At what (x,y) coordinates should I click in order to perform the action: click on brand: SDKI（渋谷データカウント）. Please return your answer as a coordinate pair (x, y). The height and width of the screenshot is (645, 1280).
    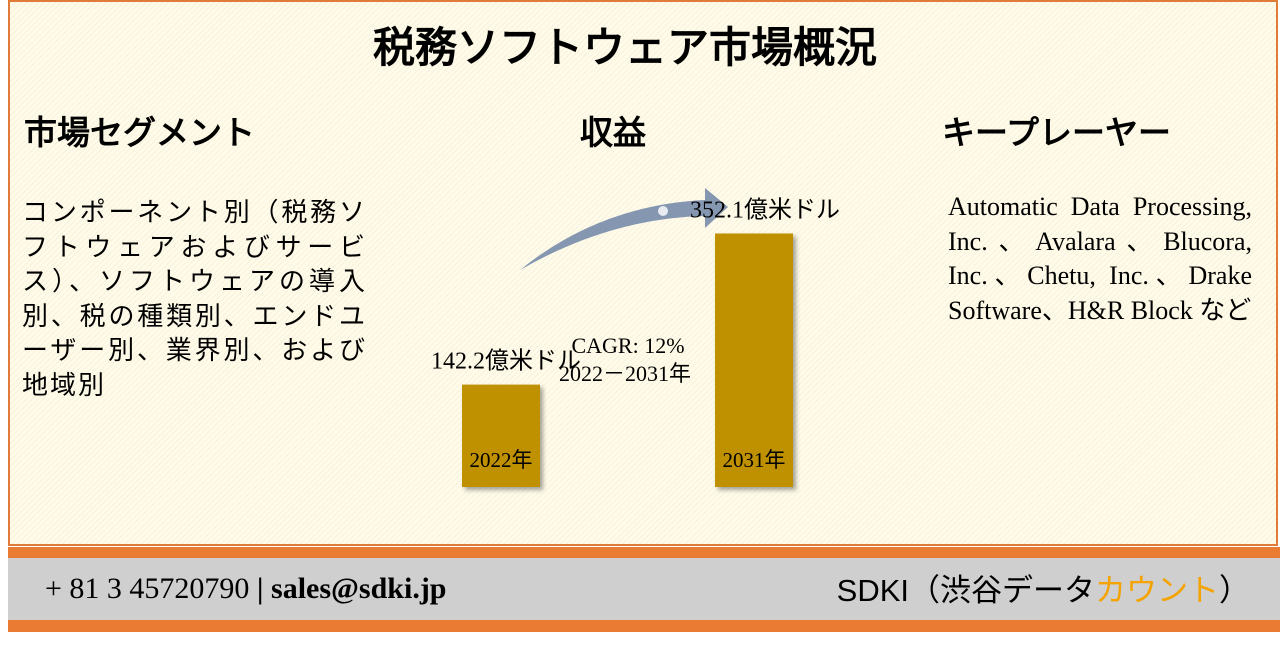
    Looking at the image, I should click on (1043, 587).